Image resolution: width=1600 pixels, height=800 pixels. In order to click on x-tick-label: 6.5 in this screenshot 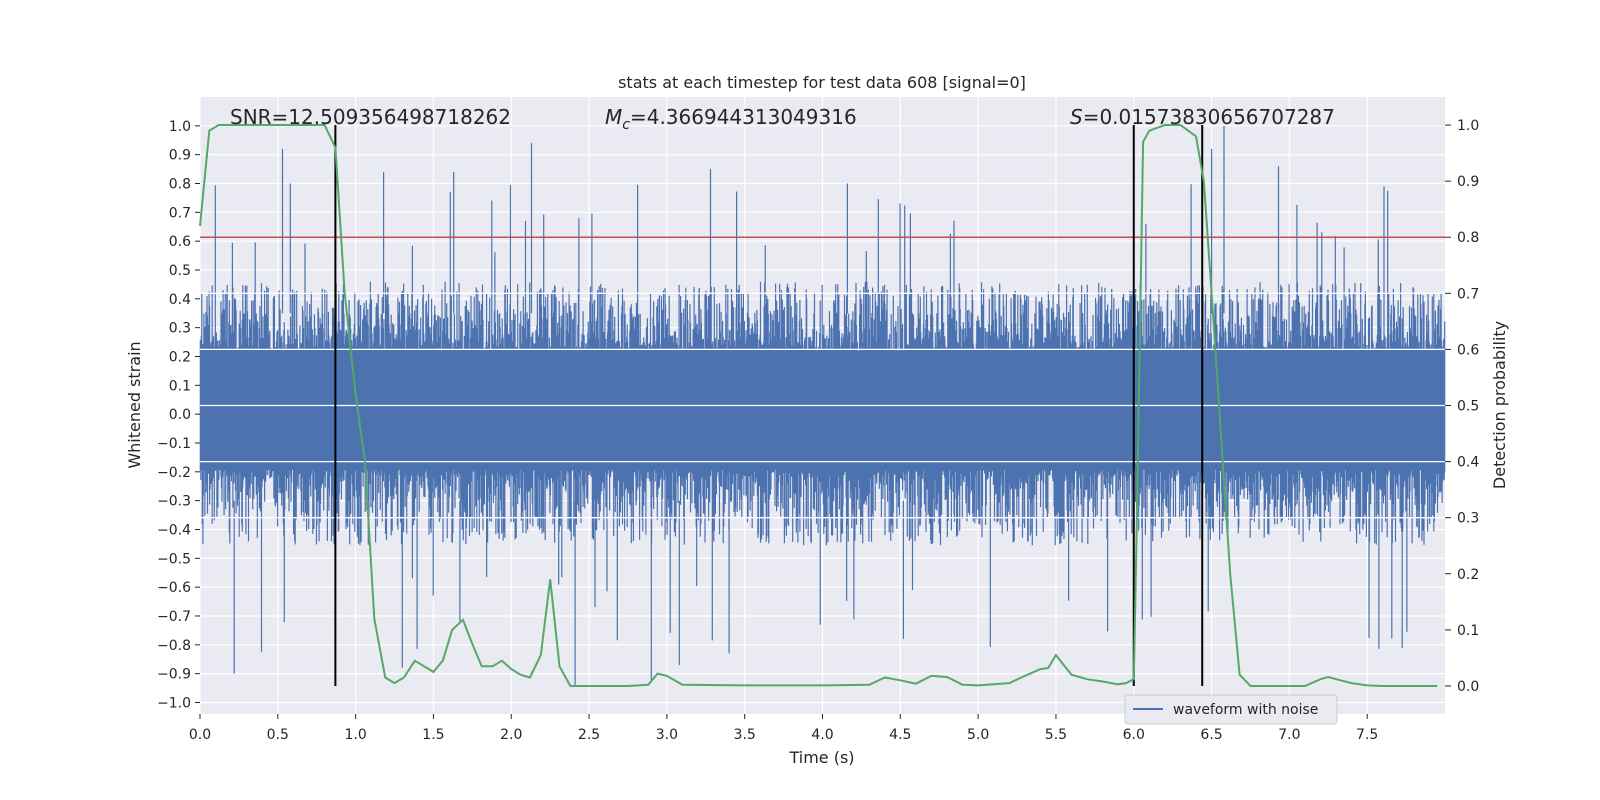, I will do `click(1211, 735)`.